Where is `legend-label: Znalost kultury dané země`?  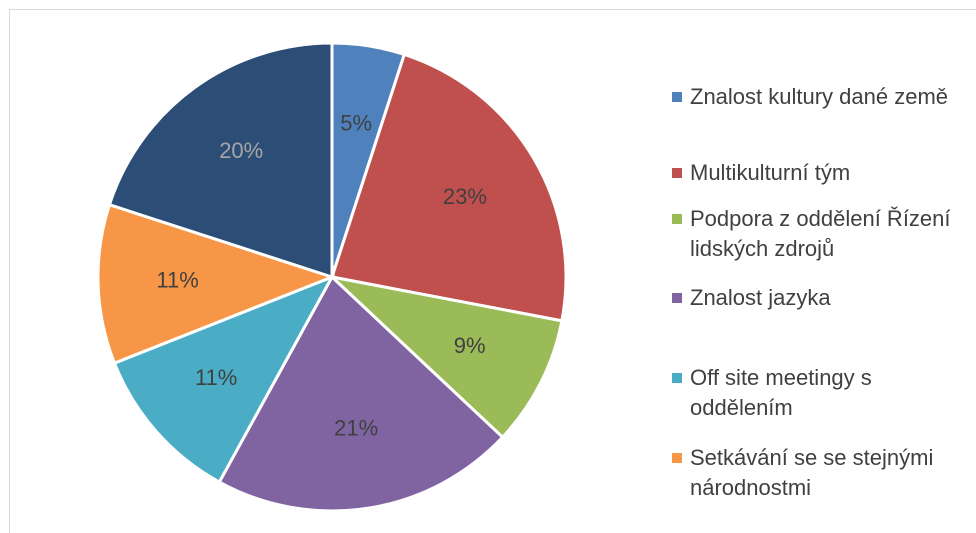 legend-label: Znalost kultury dané země is located at coordinates (819, 96).